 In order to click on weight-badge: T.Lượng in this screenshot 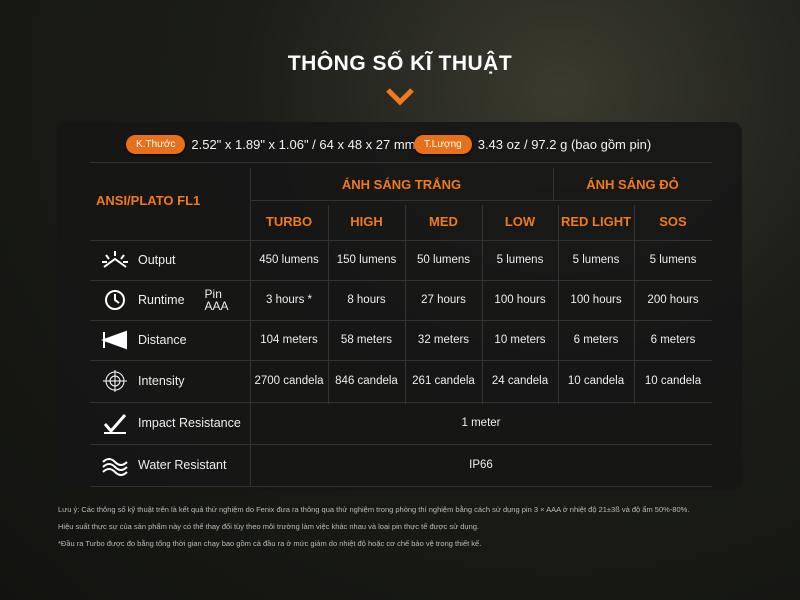, I will do `click(443, 144)`.